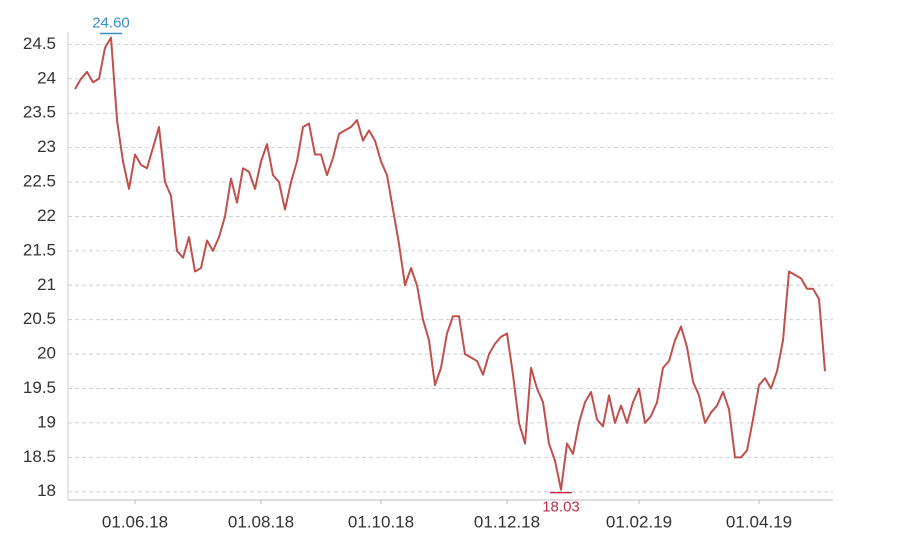 This screenshot has height=553, width=900. I want to click on value-label: 18.03, so click(561, 507).